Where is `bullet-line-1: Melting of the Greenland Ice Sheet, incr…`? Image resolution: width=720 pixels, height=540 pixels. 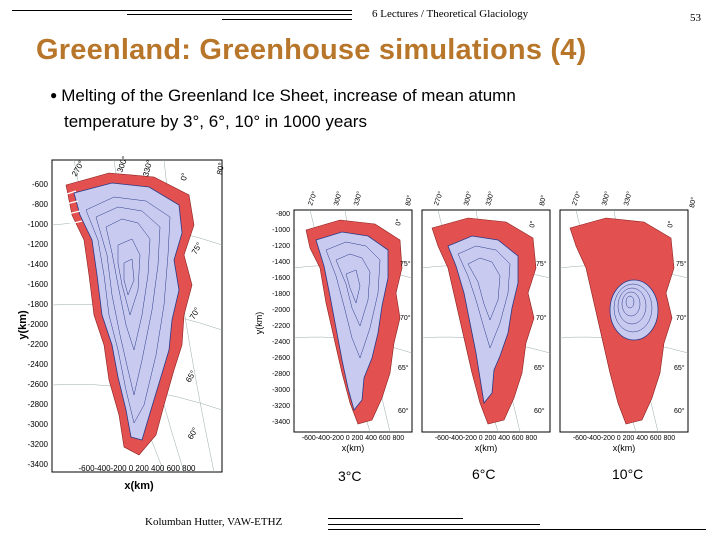 bullet-line-1: Melting of the Greenland Ice Sheet, incr… is located at coordinates (288, 95).